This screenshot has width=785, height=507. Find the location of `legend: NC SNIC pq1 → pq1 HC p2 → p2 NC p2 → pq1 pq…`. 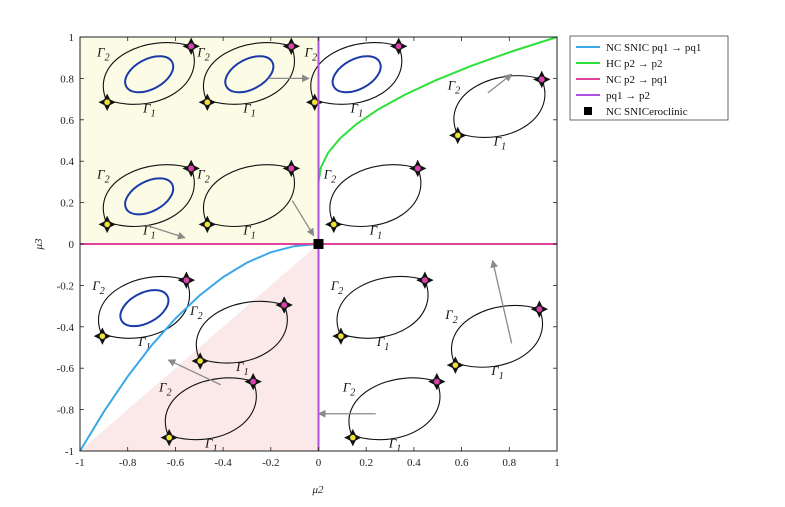

legend: NC SNIC pq1 → pq1 HC p2 → p2 NC p2 → pq1 pq… is located at coordinates (649, 78).